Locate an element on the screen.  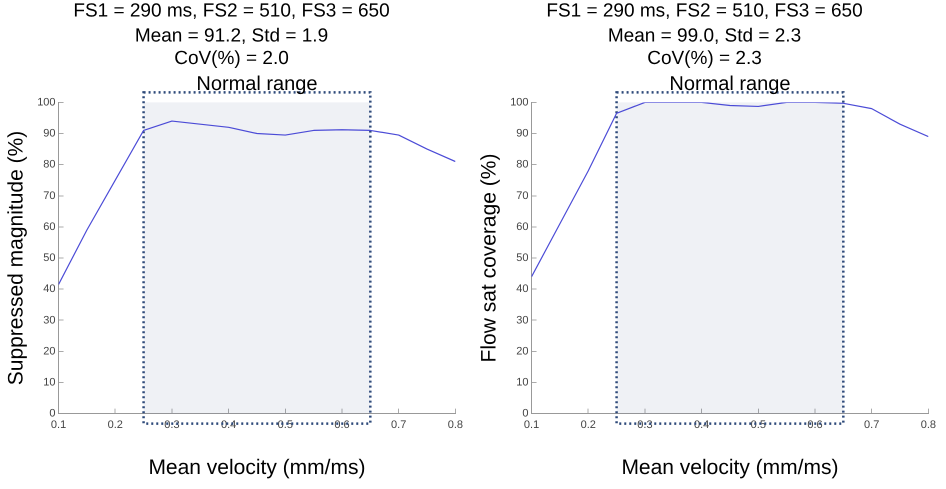
text: CoV(%) = 2.3 is located at coordinates (704, 59).